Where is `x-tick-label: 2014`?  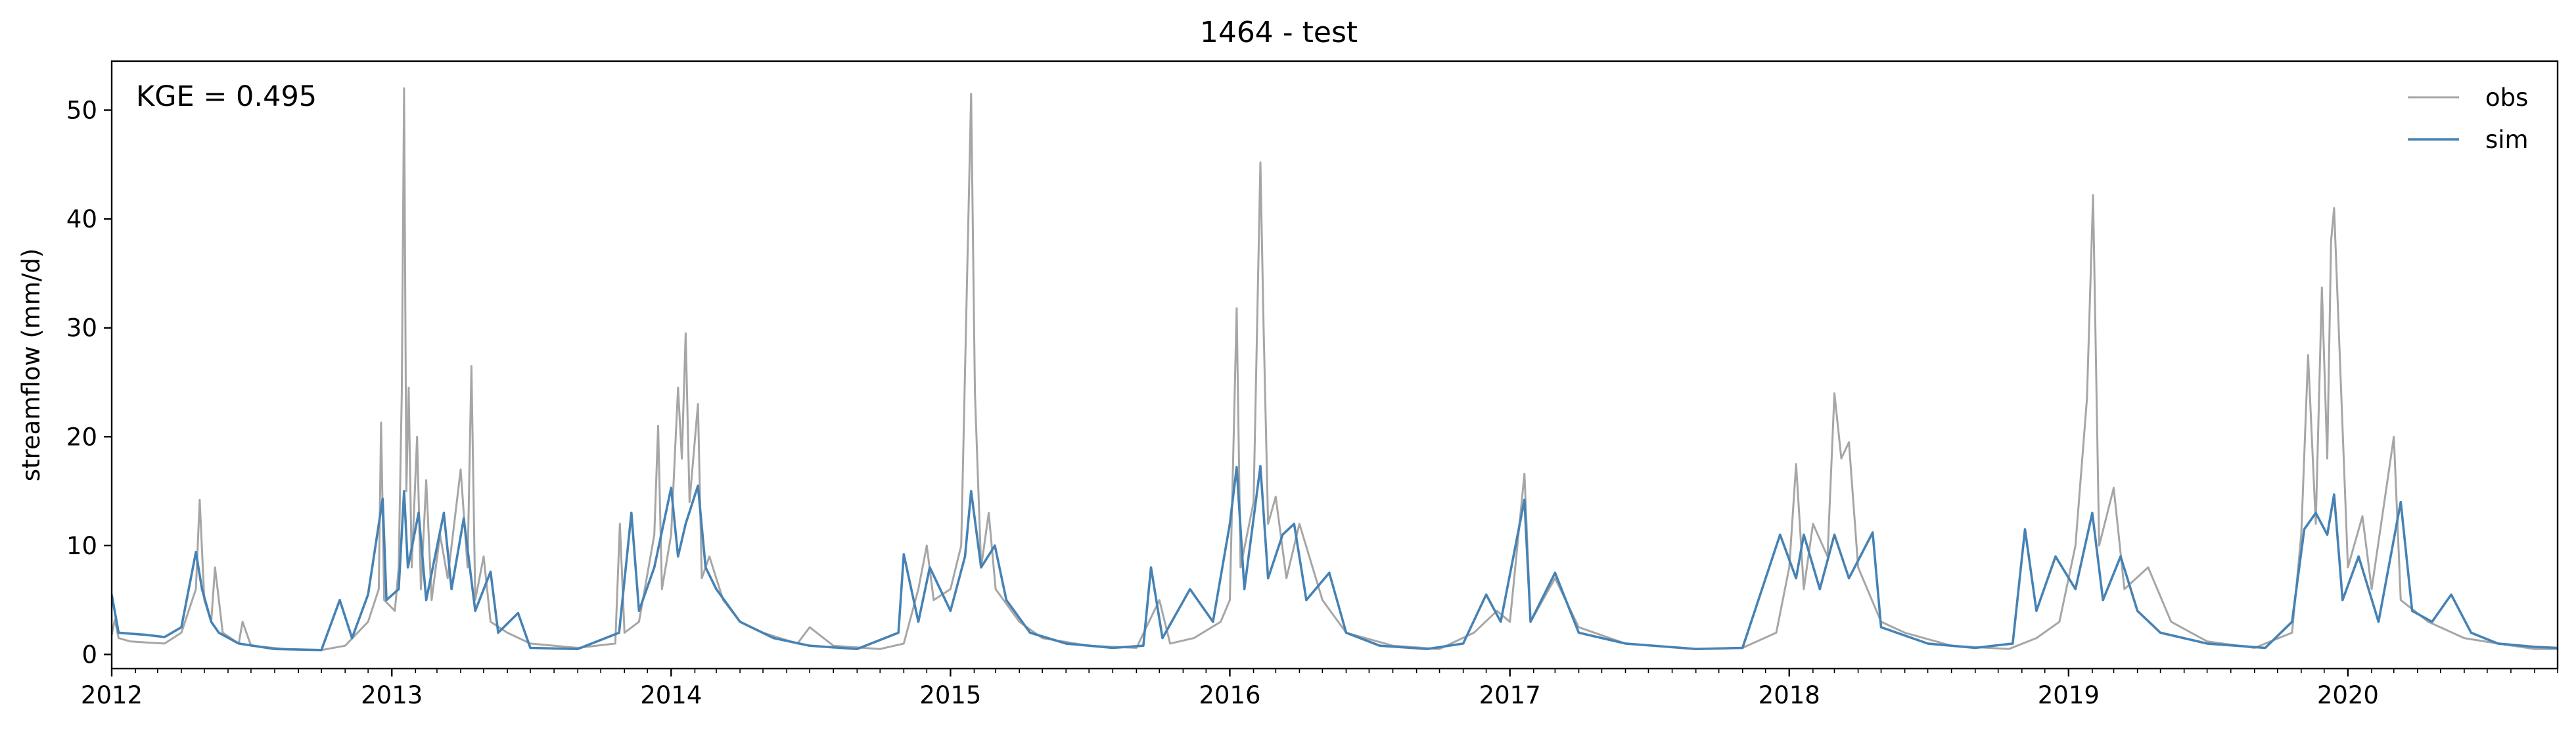 x-tick-label: 2014 is located at coordinates (671, 695).